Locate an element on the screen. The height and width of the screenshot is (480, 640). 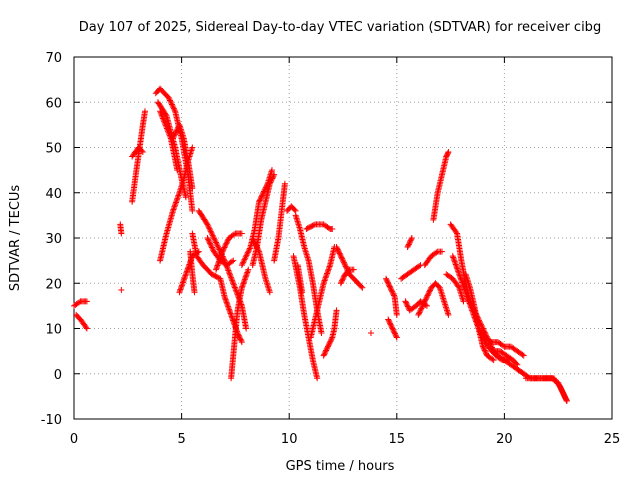
y-tick-label: 0 is located at coordinates (58, 375).